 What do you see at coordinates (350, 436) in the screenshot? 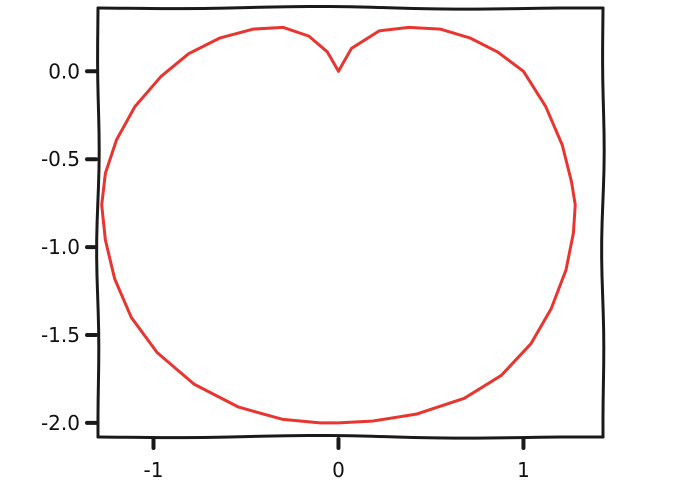
I see `bottom-spine` at bounding box center [350, 436].